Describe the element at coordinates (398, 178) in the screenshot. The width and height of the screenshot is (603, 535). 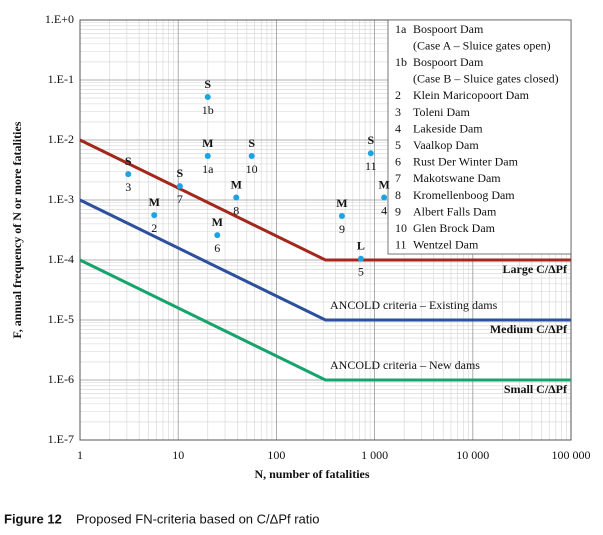
I see `legend-key: 7` at that location.